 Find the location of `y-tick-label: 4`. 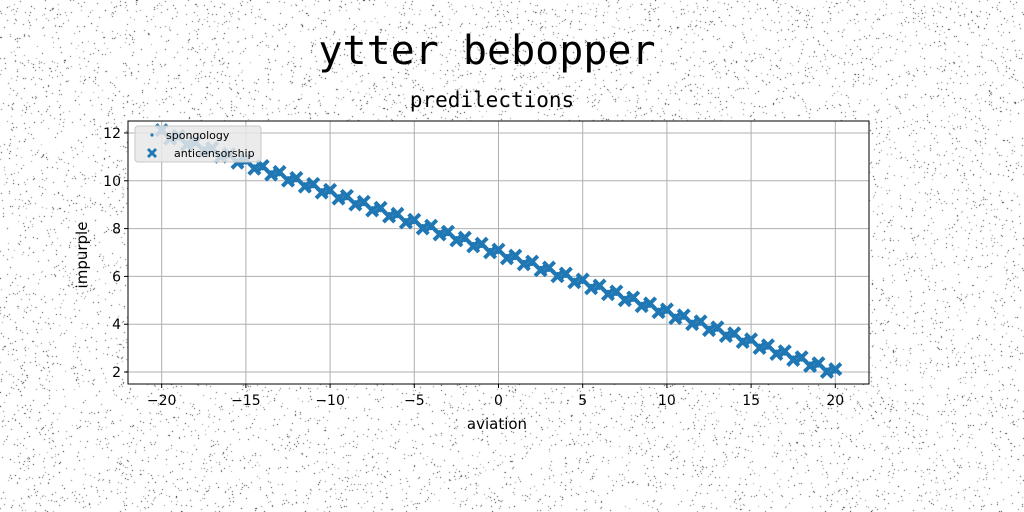

y-tick-label: 4 is located at coordinates (116, 325).